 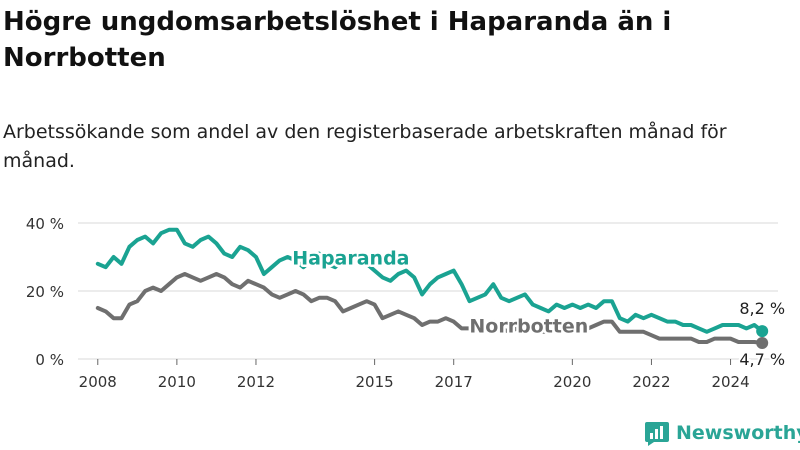 I want to click on x-tick-label: 2017, so click(x=454, y=382).